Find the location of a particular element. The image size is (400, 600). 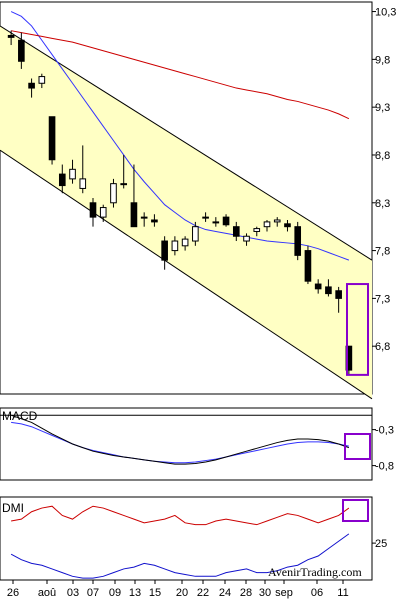

x-tick-label: 26 is located at coordinates (13, 593).